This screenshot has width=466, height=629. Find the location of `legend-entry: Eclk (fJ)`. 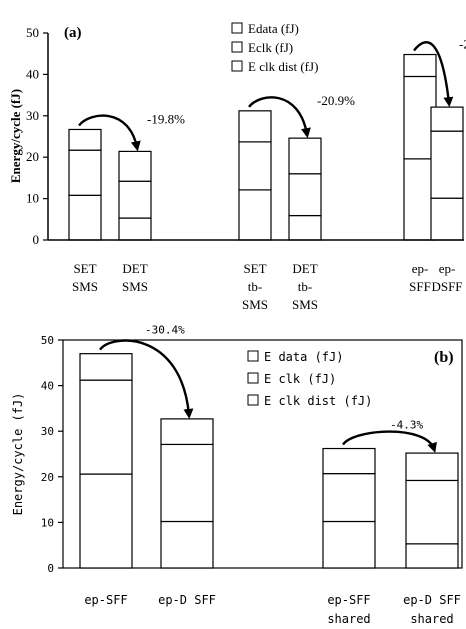

legend-entry: Eclk (fJ) is located at coordinates (270, 47).